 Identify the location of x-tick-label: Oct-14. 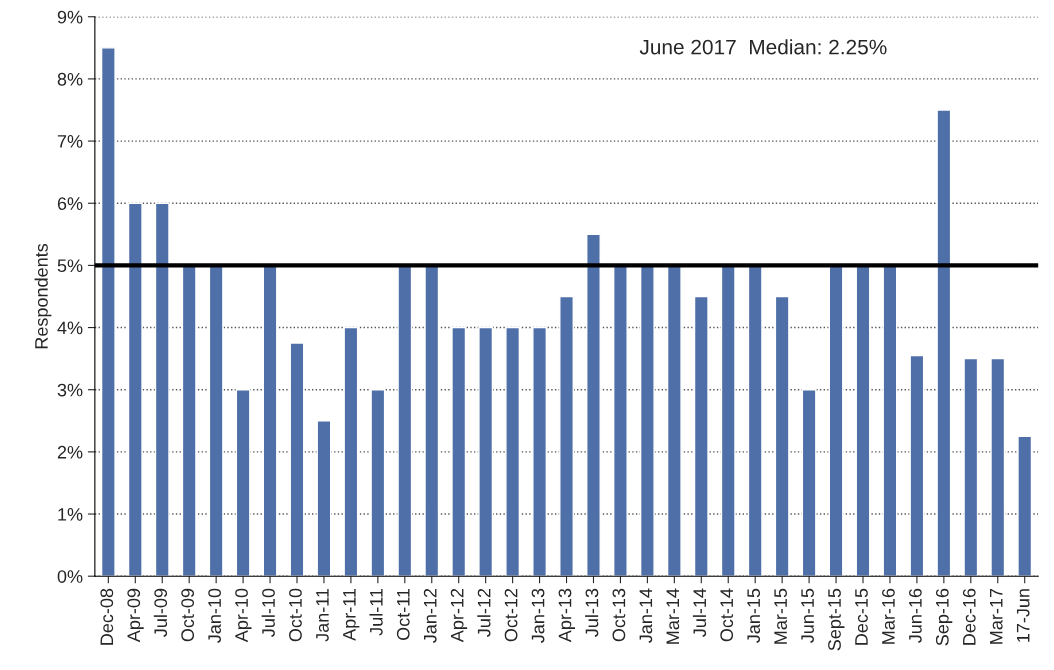
(727, 615).